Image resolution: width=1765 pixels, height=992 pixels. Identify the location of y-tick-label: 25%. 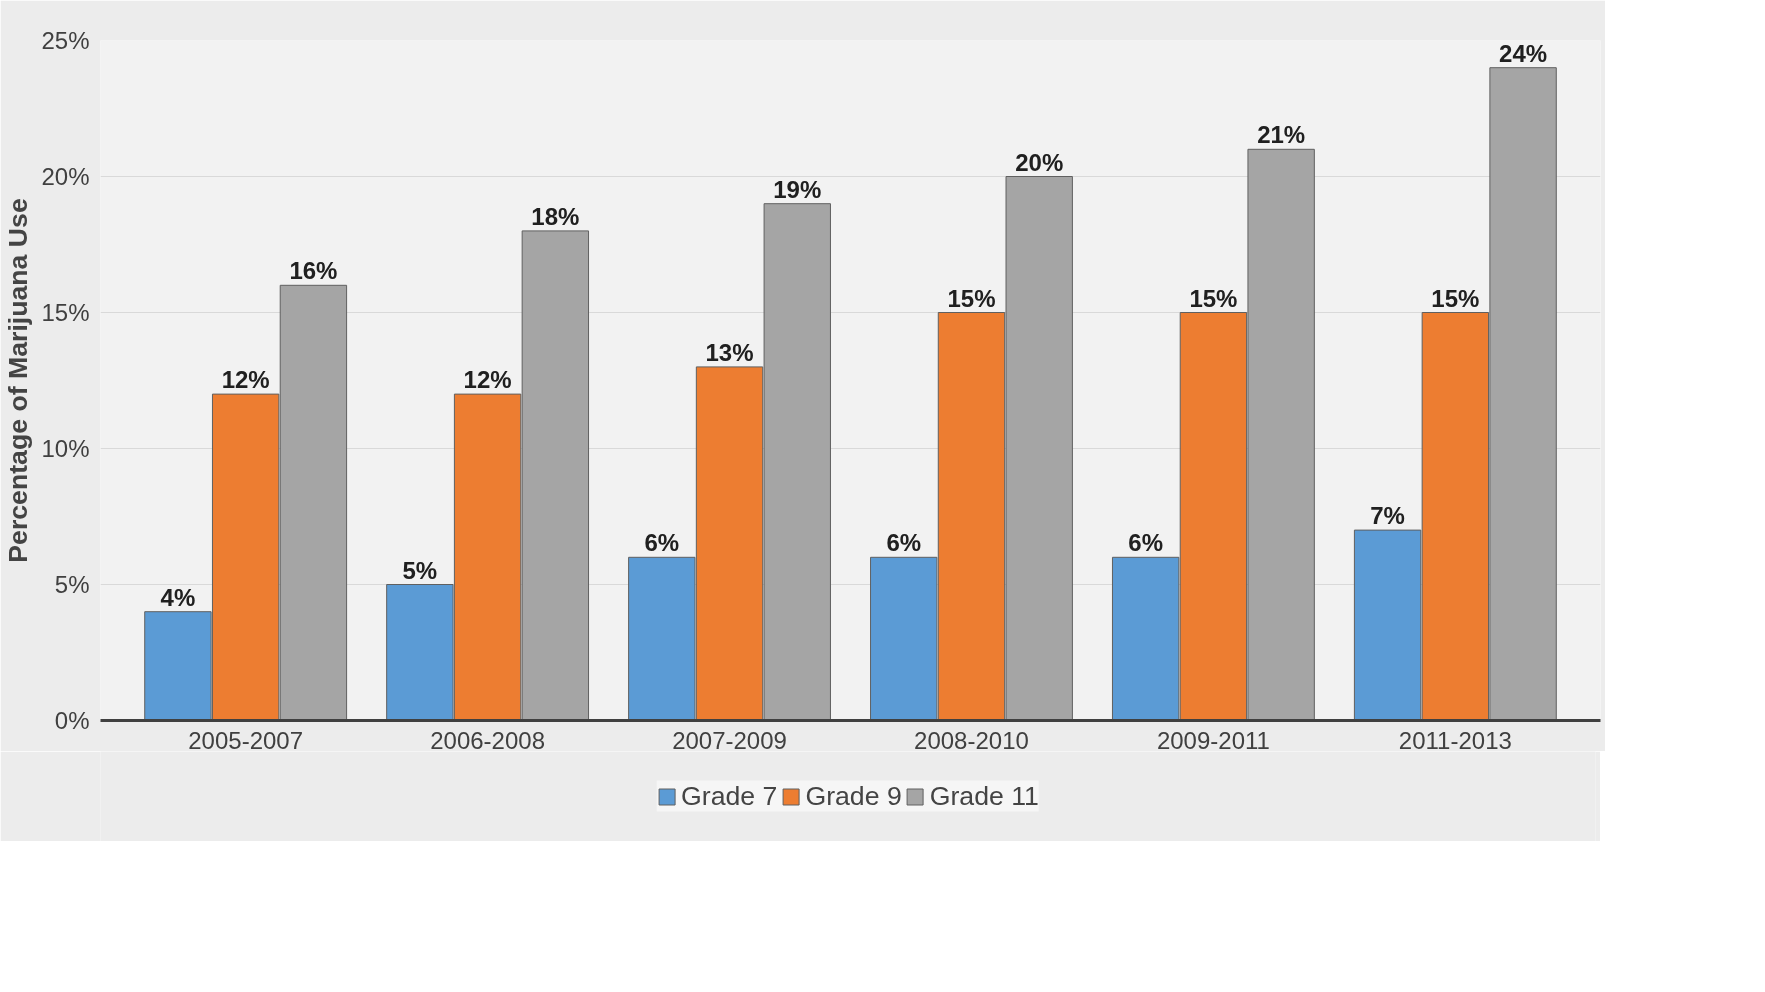
(65, 40).